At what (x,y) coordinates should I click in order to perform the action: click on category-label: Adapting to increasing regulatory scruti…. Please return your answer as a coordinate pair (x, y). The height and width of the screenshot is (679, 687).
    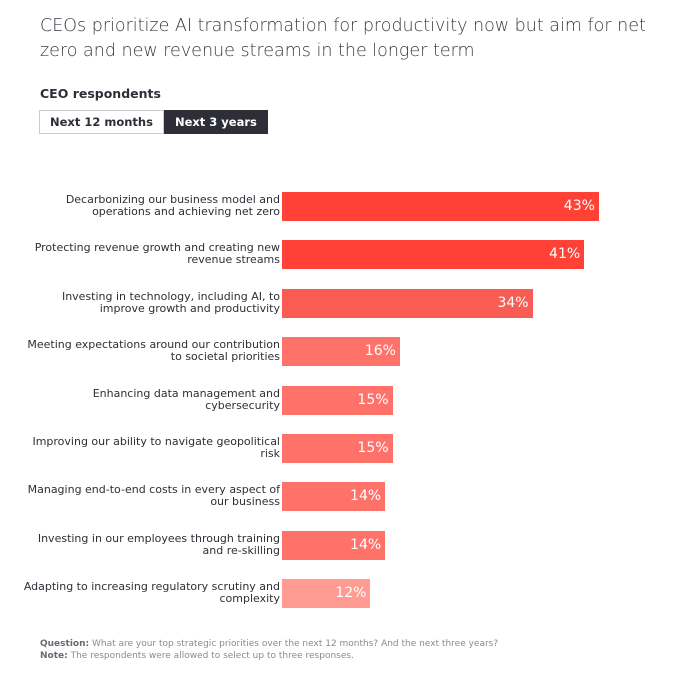
    Looking at the image, I should click on (151, 593).